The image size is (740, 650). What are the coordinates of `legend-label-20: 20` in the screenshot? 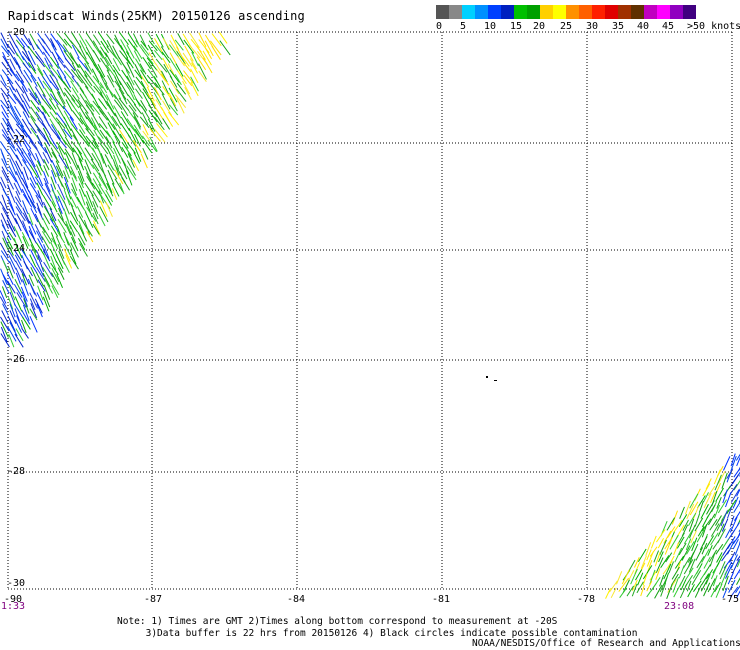 It's located at (539, 26).